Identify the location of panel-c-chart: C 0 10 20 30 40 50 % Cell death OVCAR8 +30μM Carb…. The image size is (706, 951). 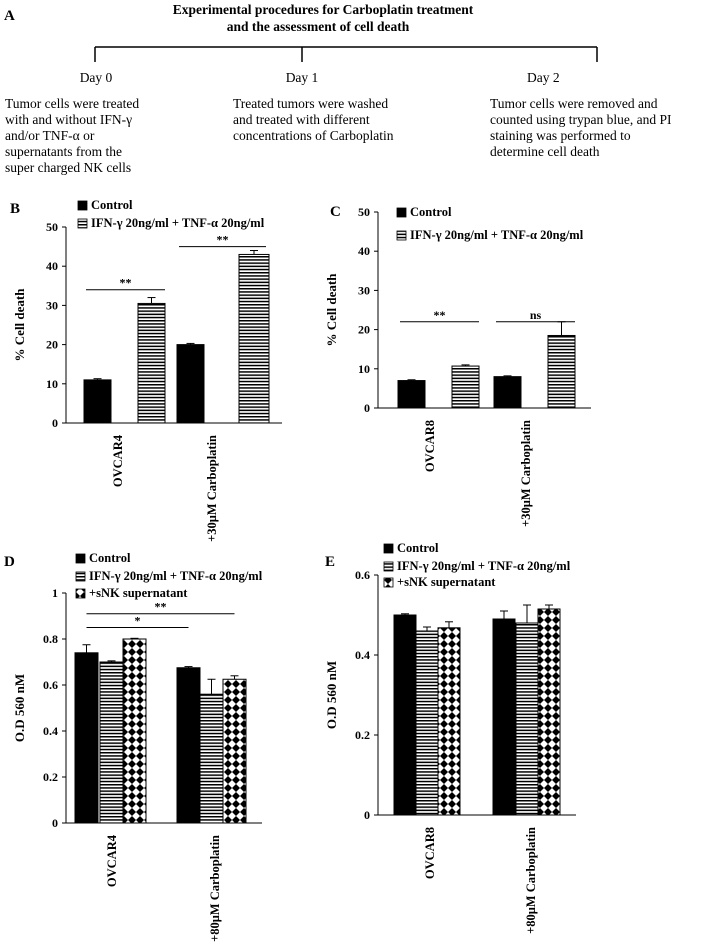
(457, 365).